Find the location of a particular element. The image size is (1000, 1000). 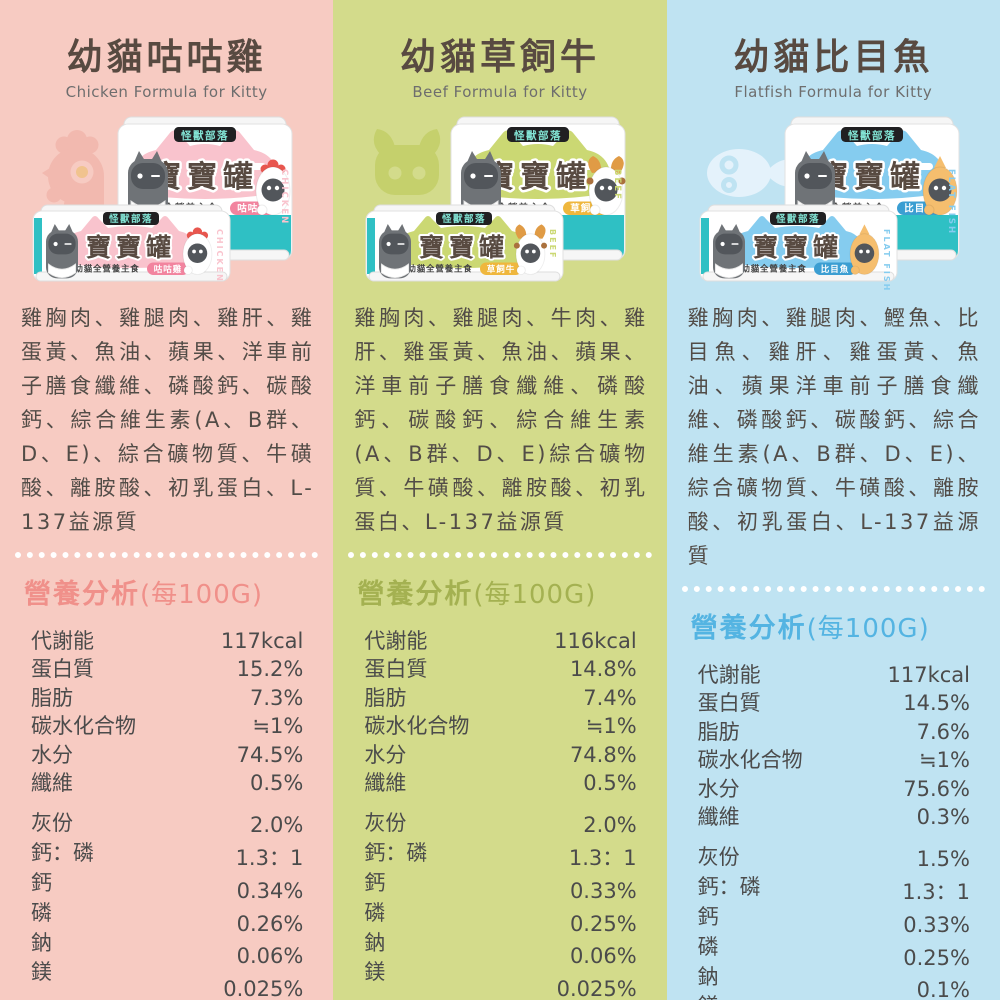

nutrition-row: 水分 74.5% is located at coordinates (167, 755).